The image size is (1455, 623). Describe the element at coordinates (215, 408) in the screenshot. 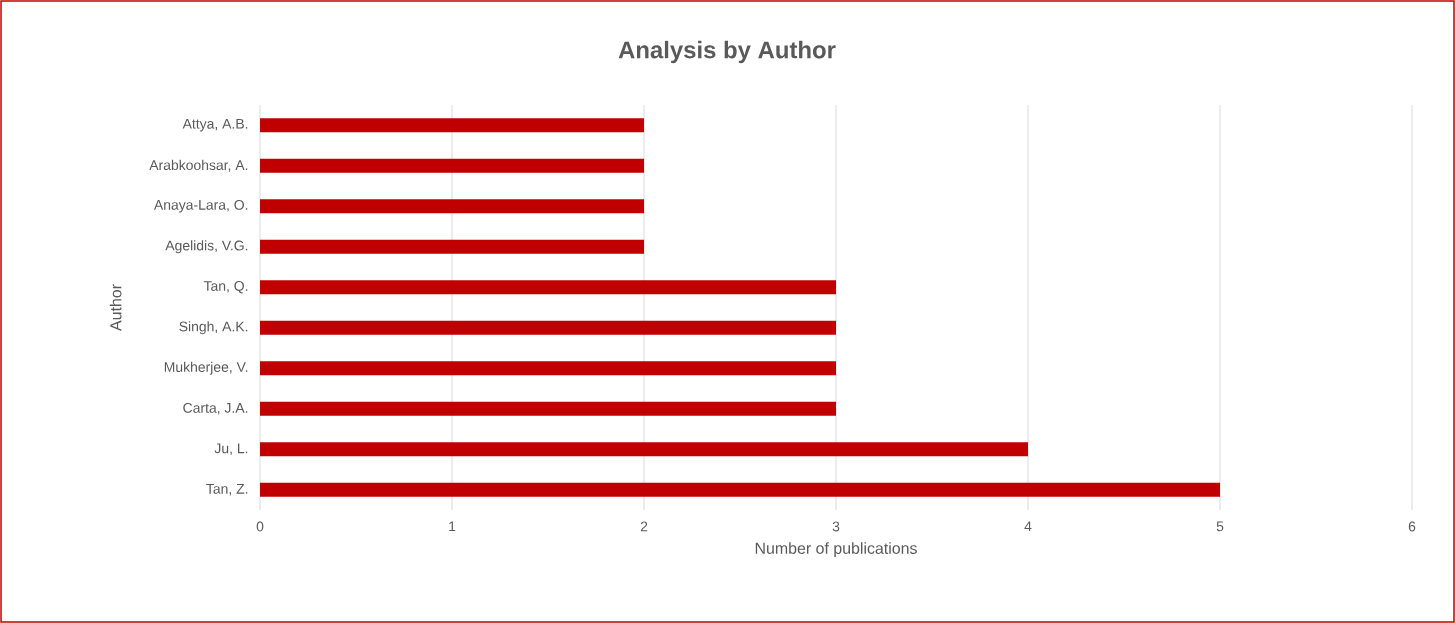

I see `y-tick-label: Carta, J.A.` at that location.